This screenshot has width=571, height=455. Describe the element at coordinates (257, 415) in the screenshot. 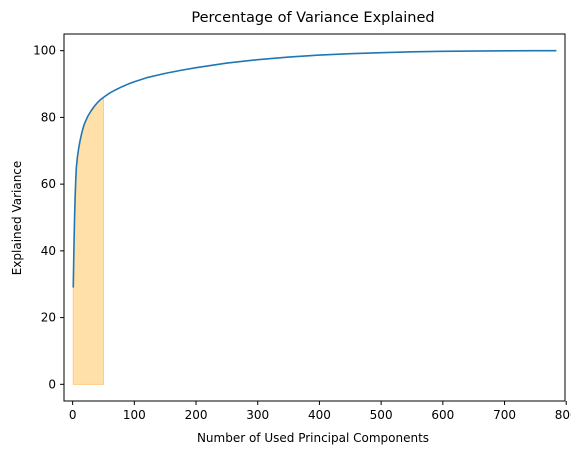

I see `x-tick-label: 300` at that location.